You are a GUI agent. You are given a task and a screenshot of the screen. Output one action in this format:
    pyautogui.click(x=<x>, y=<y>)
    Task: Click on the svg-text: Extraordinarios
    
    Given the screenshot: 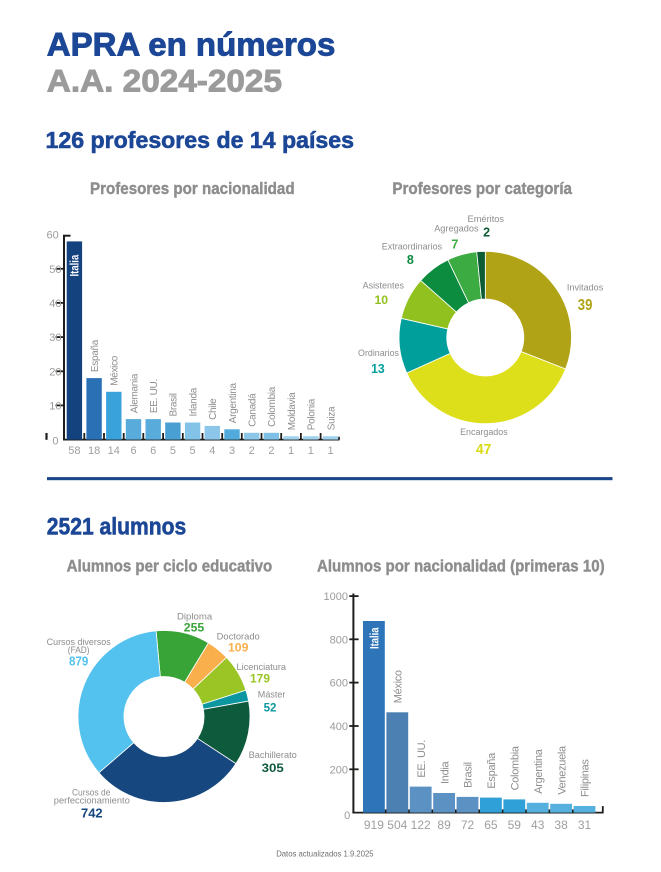 What is the action you would take?
    pyautogui.click(x=412, y=247)
    